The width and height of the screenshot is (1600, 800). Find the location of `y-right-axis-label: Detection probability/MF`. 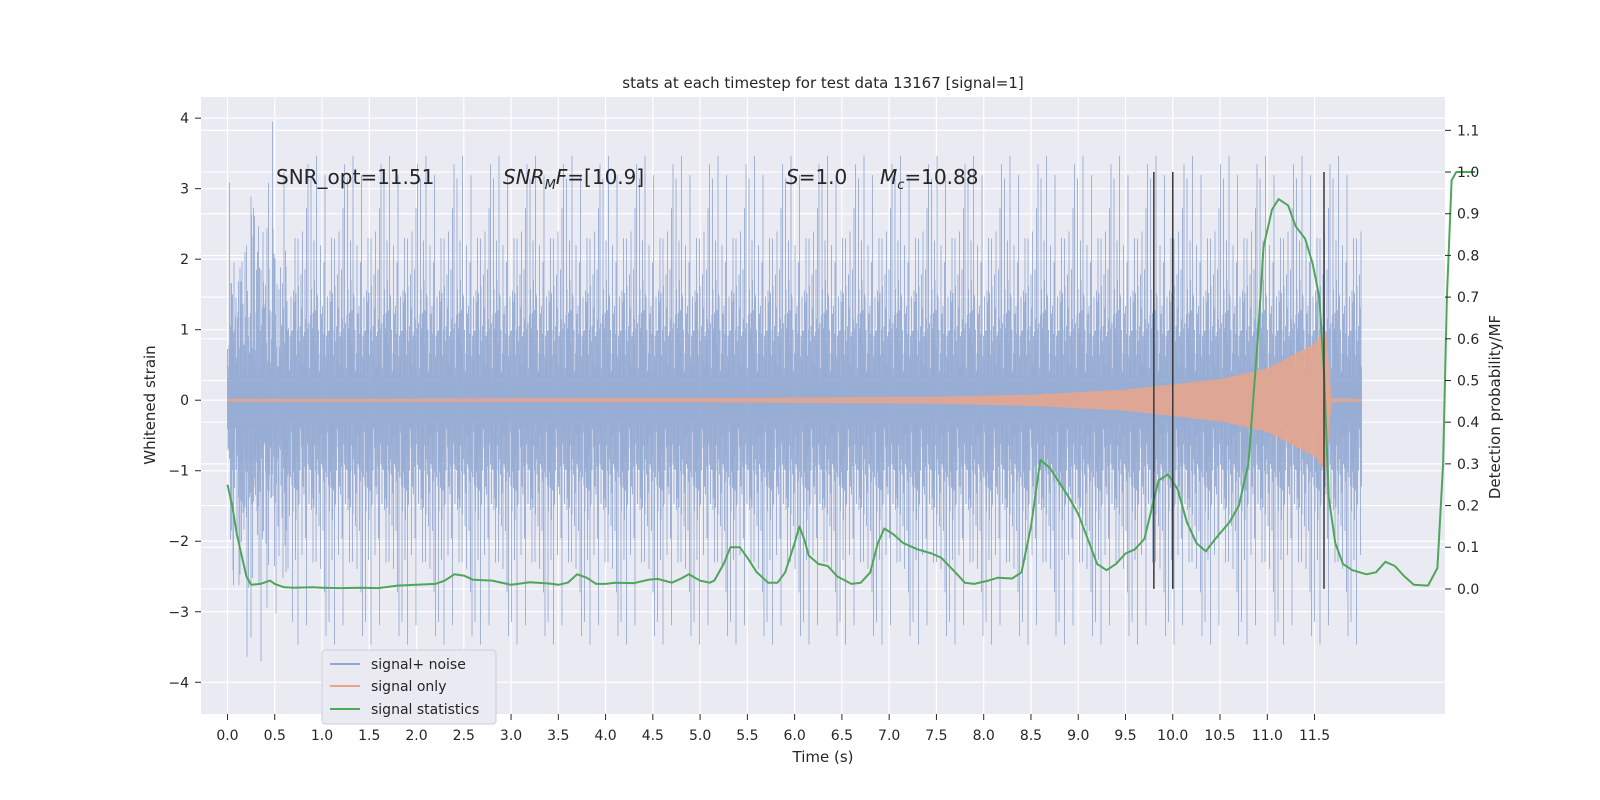

y-right-axis-label: Detection probability/MF is located at coordinates (1495, 407).